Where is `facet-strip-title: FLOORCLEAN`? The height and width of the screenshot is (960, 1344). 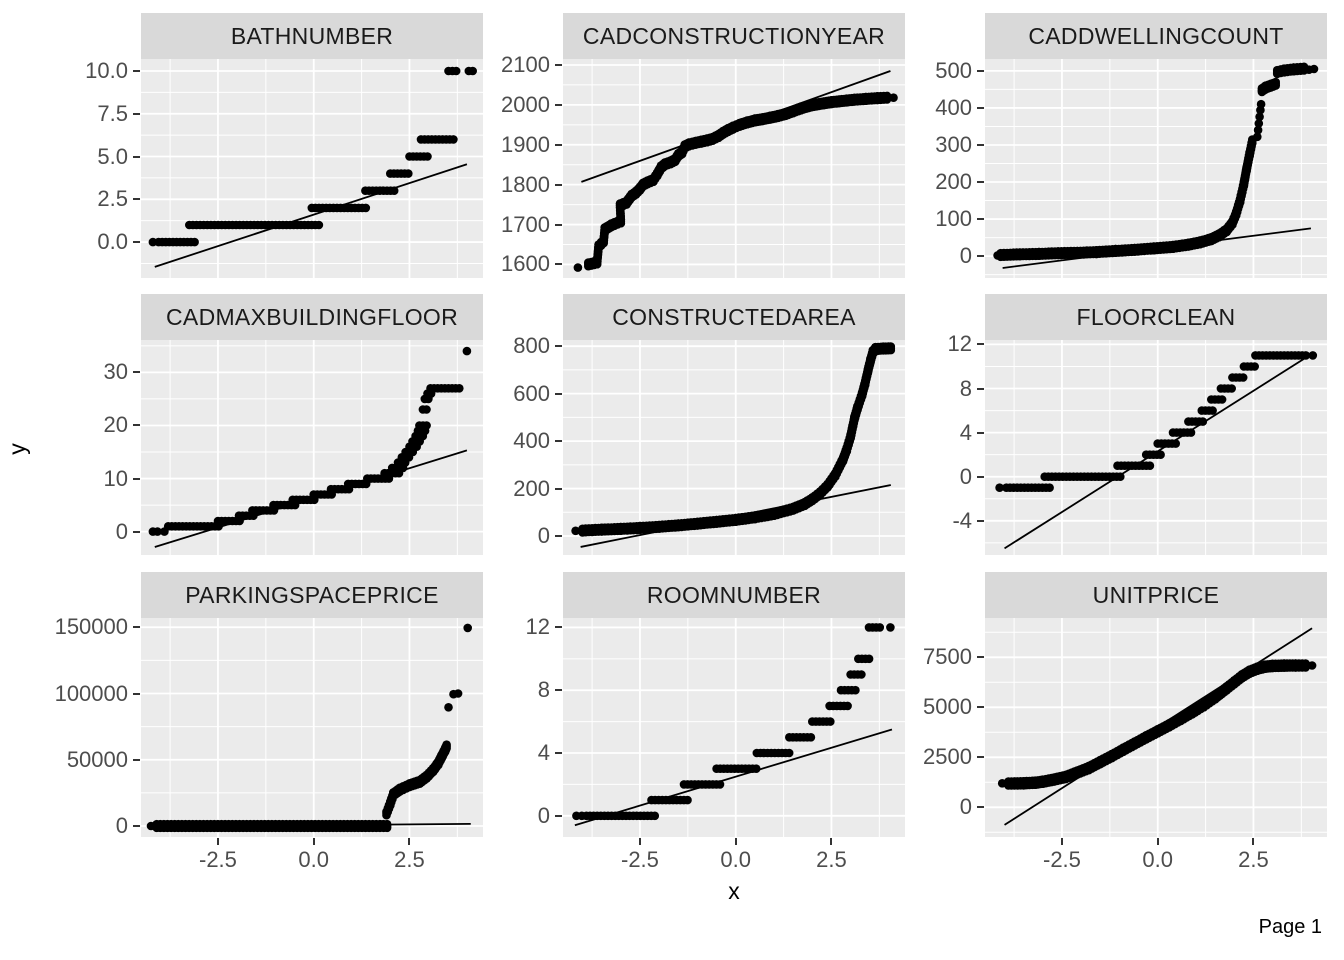 facet-strip-title: FLOORCLEAN is located at coordinates (1156, 316).